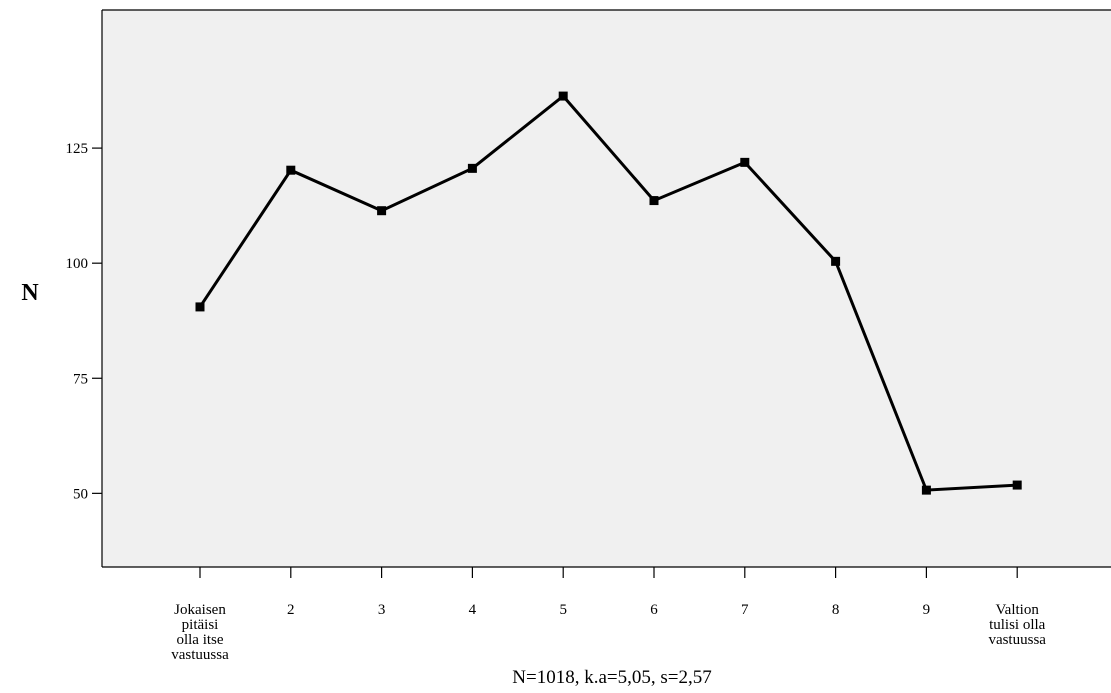 Image resolution: width=1111 pixels, height=693 pixels. I want to click on x-tick-label: 3, so click(382, 610).